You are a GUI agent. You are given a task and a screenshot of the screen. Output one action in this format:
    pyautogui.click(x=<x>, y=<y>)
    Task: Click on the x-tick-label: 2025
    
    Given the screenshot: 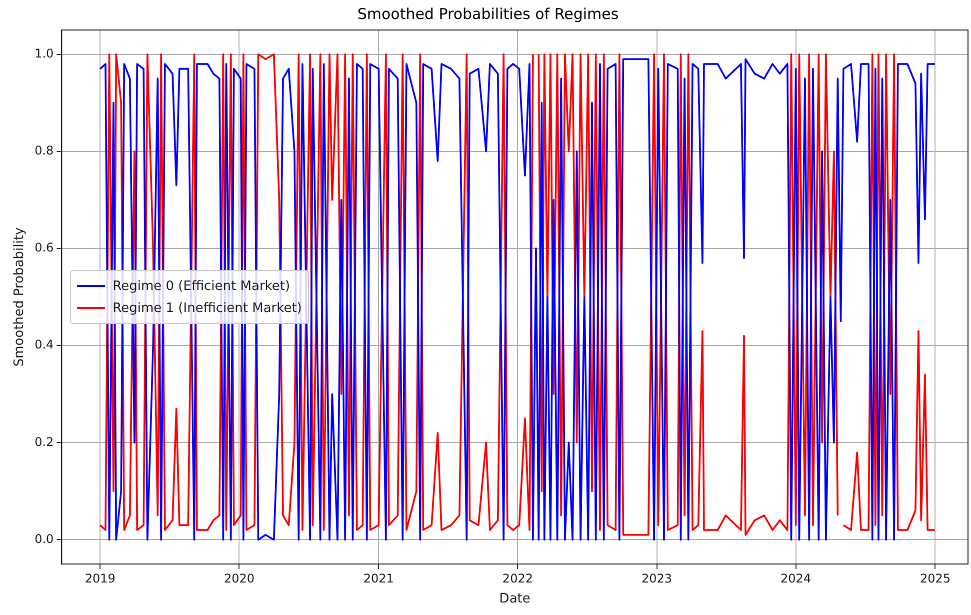 What is the action you would take?
    pyautogui.click(x=935, y=578)
    